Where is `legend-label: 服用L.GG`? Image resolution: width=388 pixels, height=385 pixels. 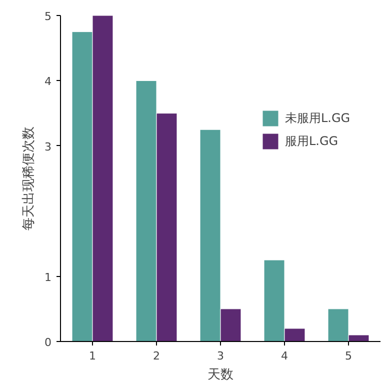
legend-label: 服用L.GG is located at coordinates (311, 141).